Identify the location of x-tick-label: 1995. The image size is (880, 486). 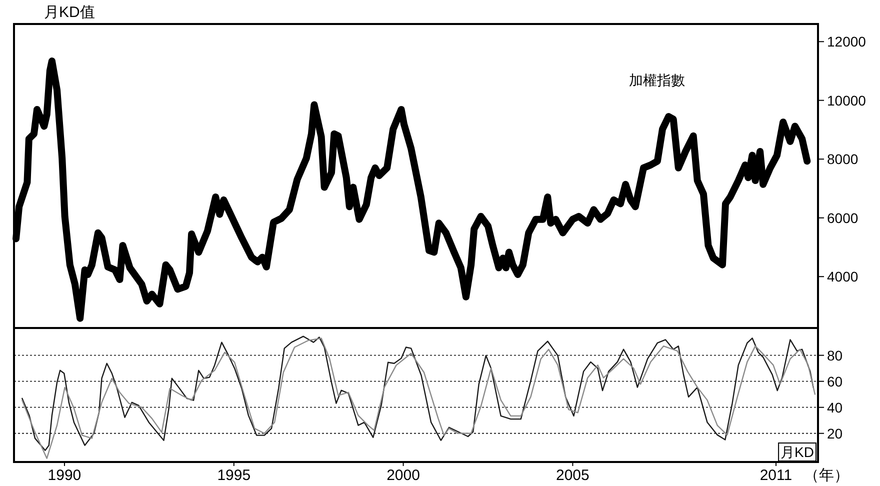
(234, 475).